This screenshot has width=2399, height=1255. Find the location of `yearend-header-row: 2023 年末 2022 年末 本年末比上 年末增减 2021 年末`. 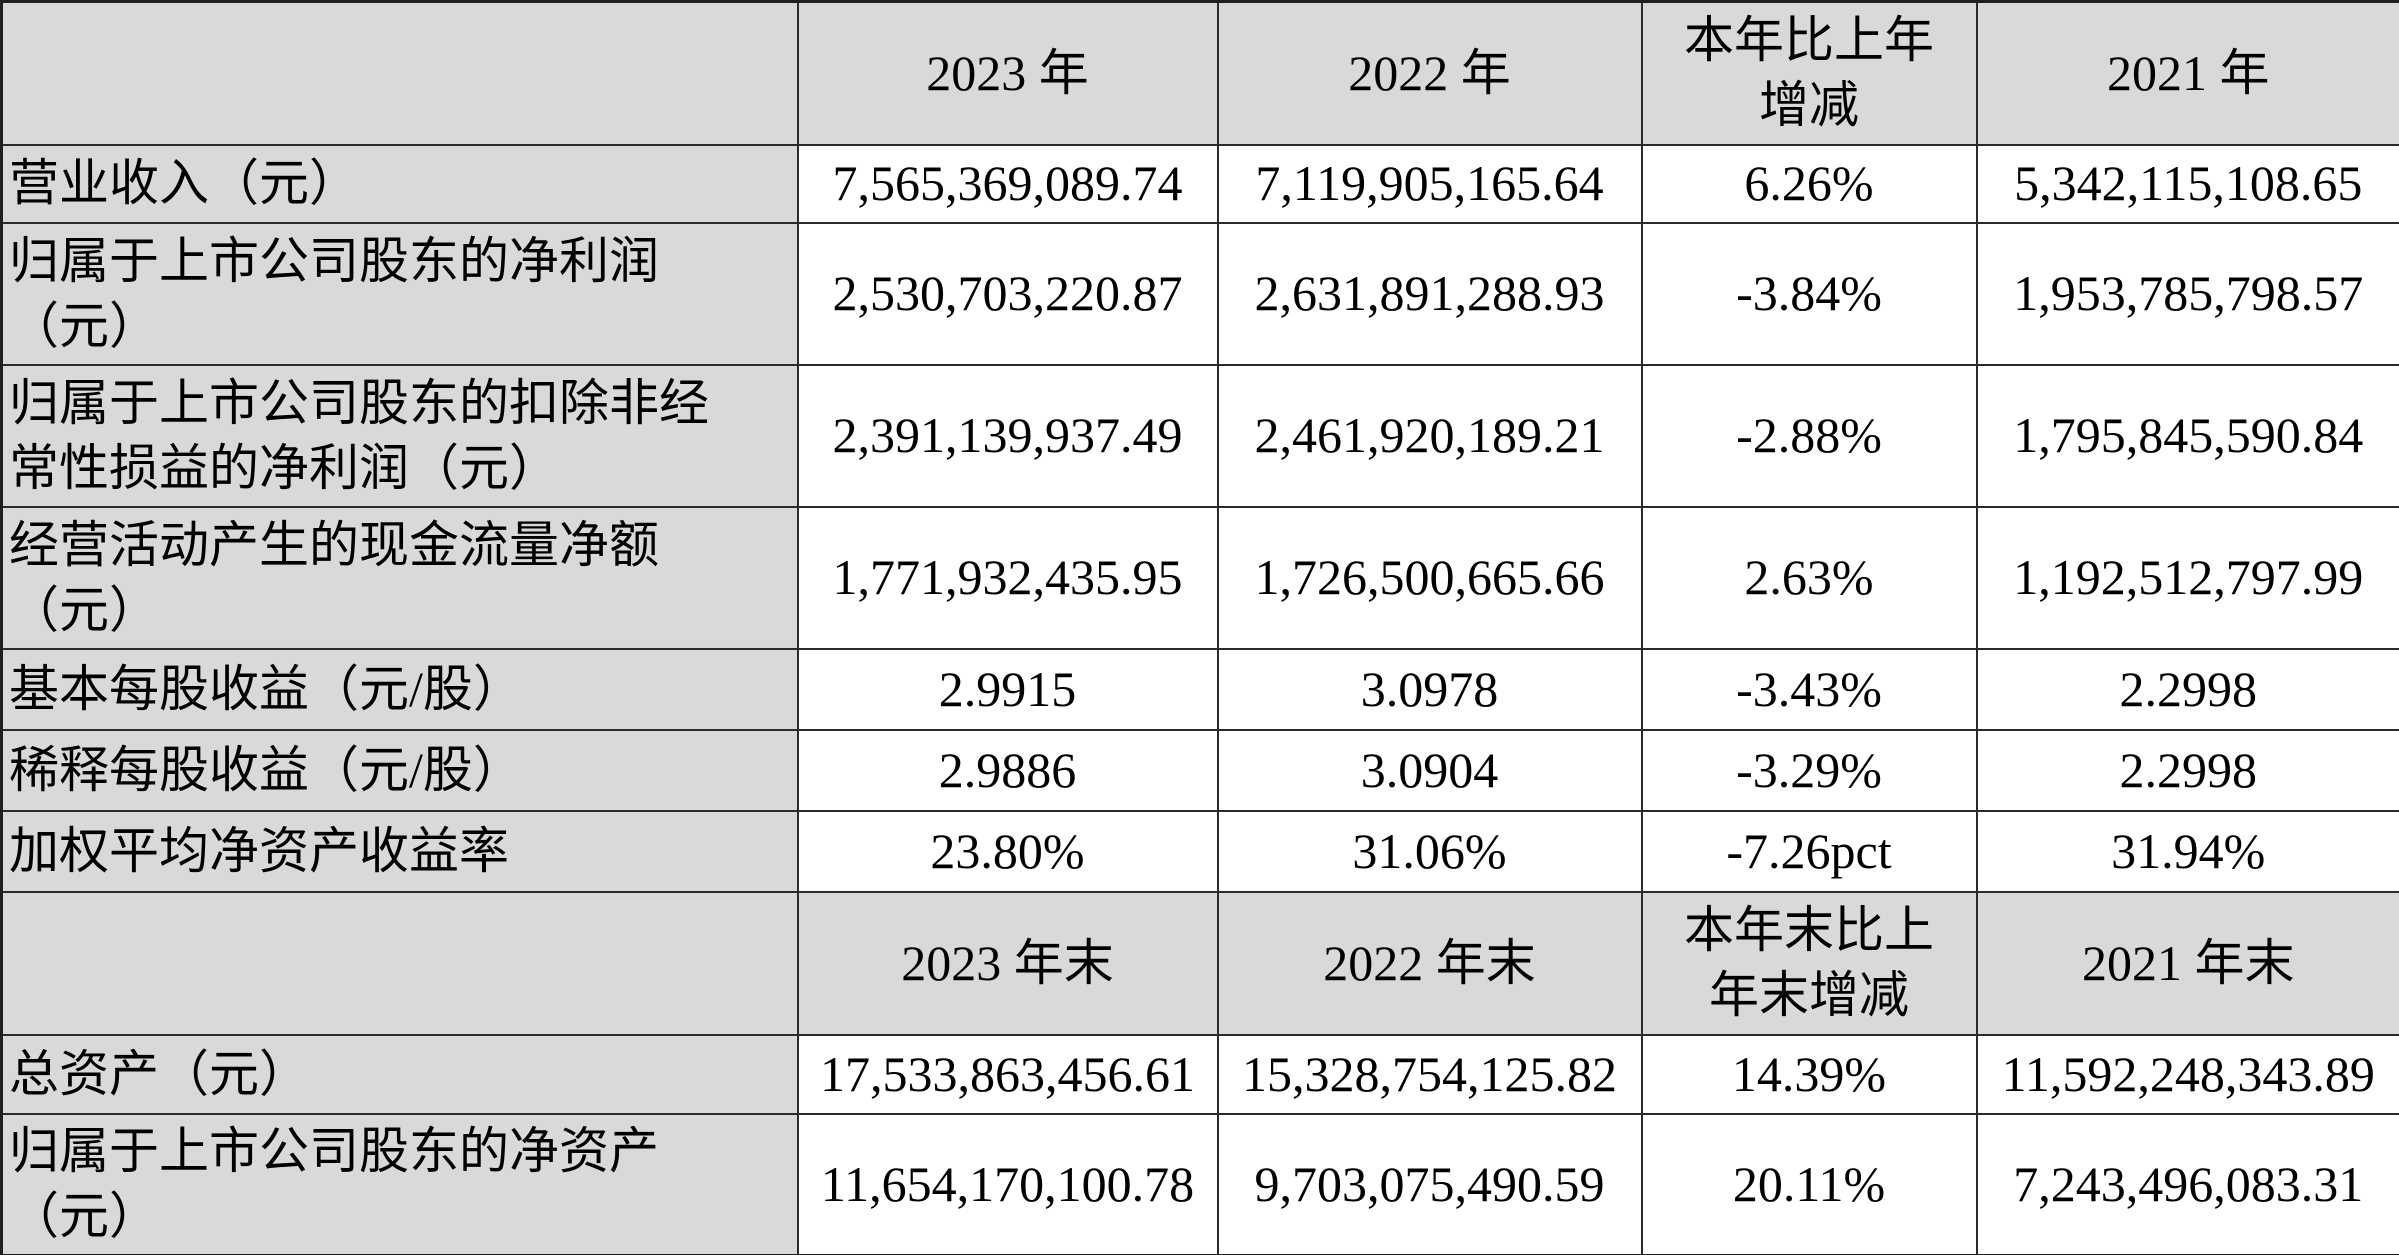

yearend-header-row: 2023 年末 2022 年末 本年末比上 年末增减 2021 年末 is located at coordinates (1199, 963).